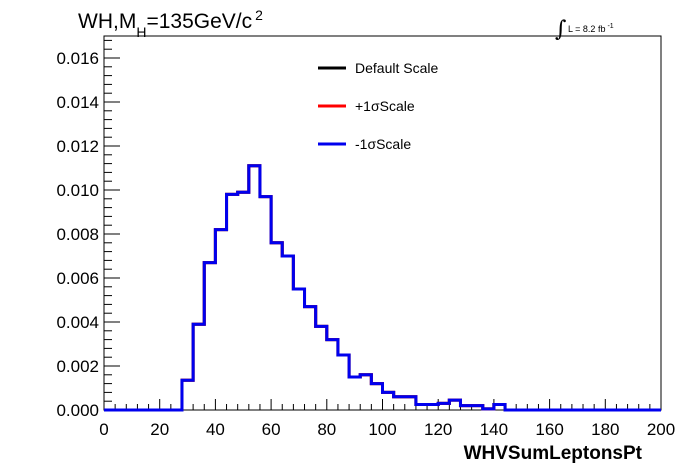 The height and width of the screenshot is (472, 696). I want to click on luminosity-text: L = 8.2 fb, so click(586, 29).